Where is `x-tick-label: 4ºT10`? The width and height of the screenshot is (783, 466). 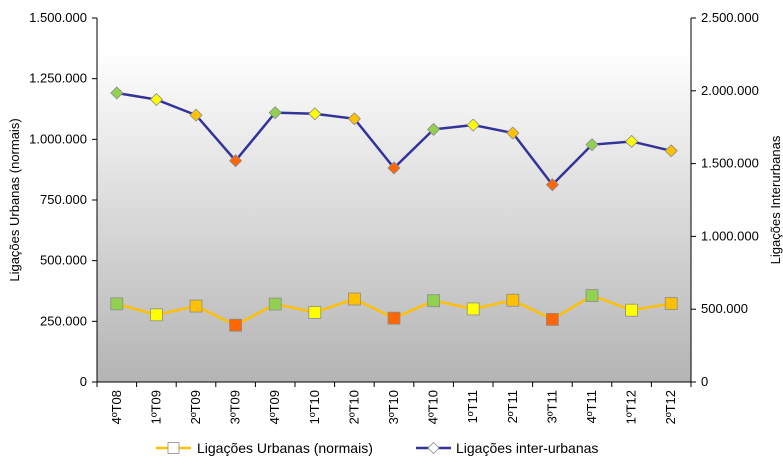
x-tick-label: 4ºT10 is located at coordinates (433, 407).